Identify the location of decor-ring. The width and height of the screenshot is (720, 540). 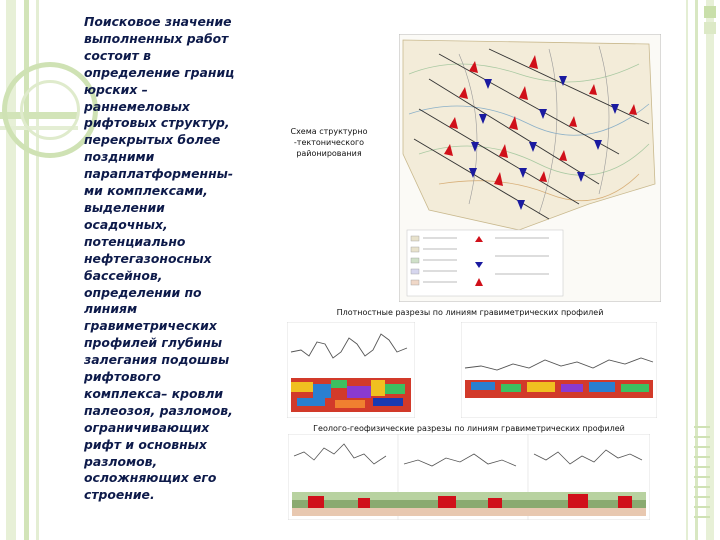
(50, 110).